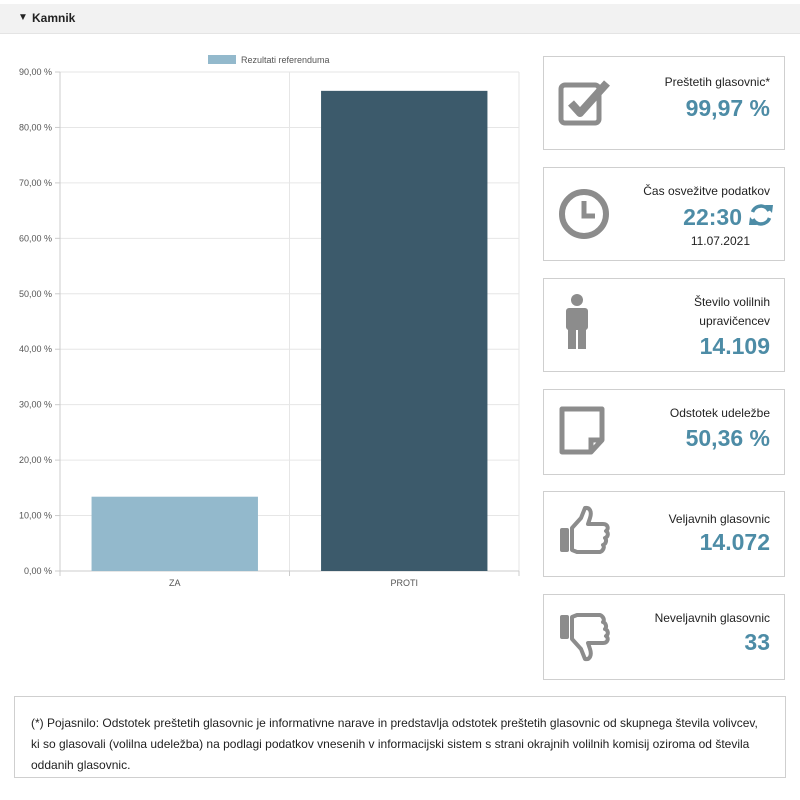  What do you see at coordinates (734, 346) in the screenshot?
I see `card-value: 14.109` at bounding box center [734, 346].